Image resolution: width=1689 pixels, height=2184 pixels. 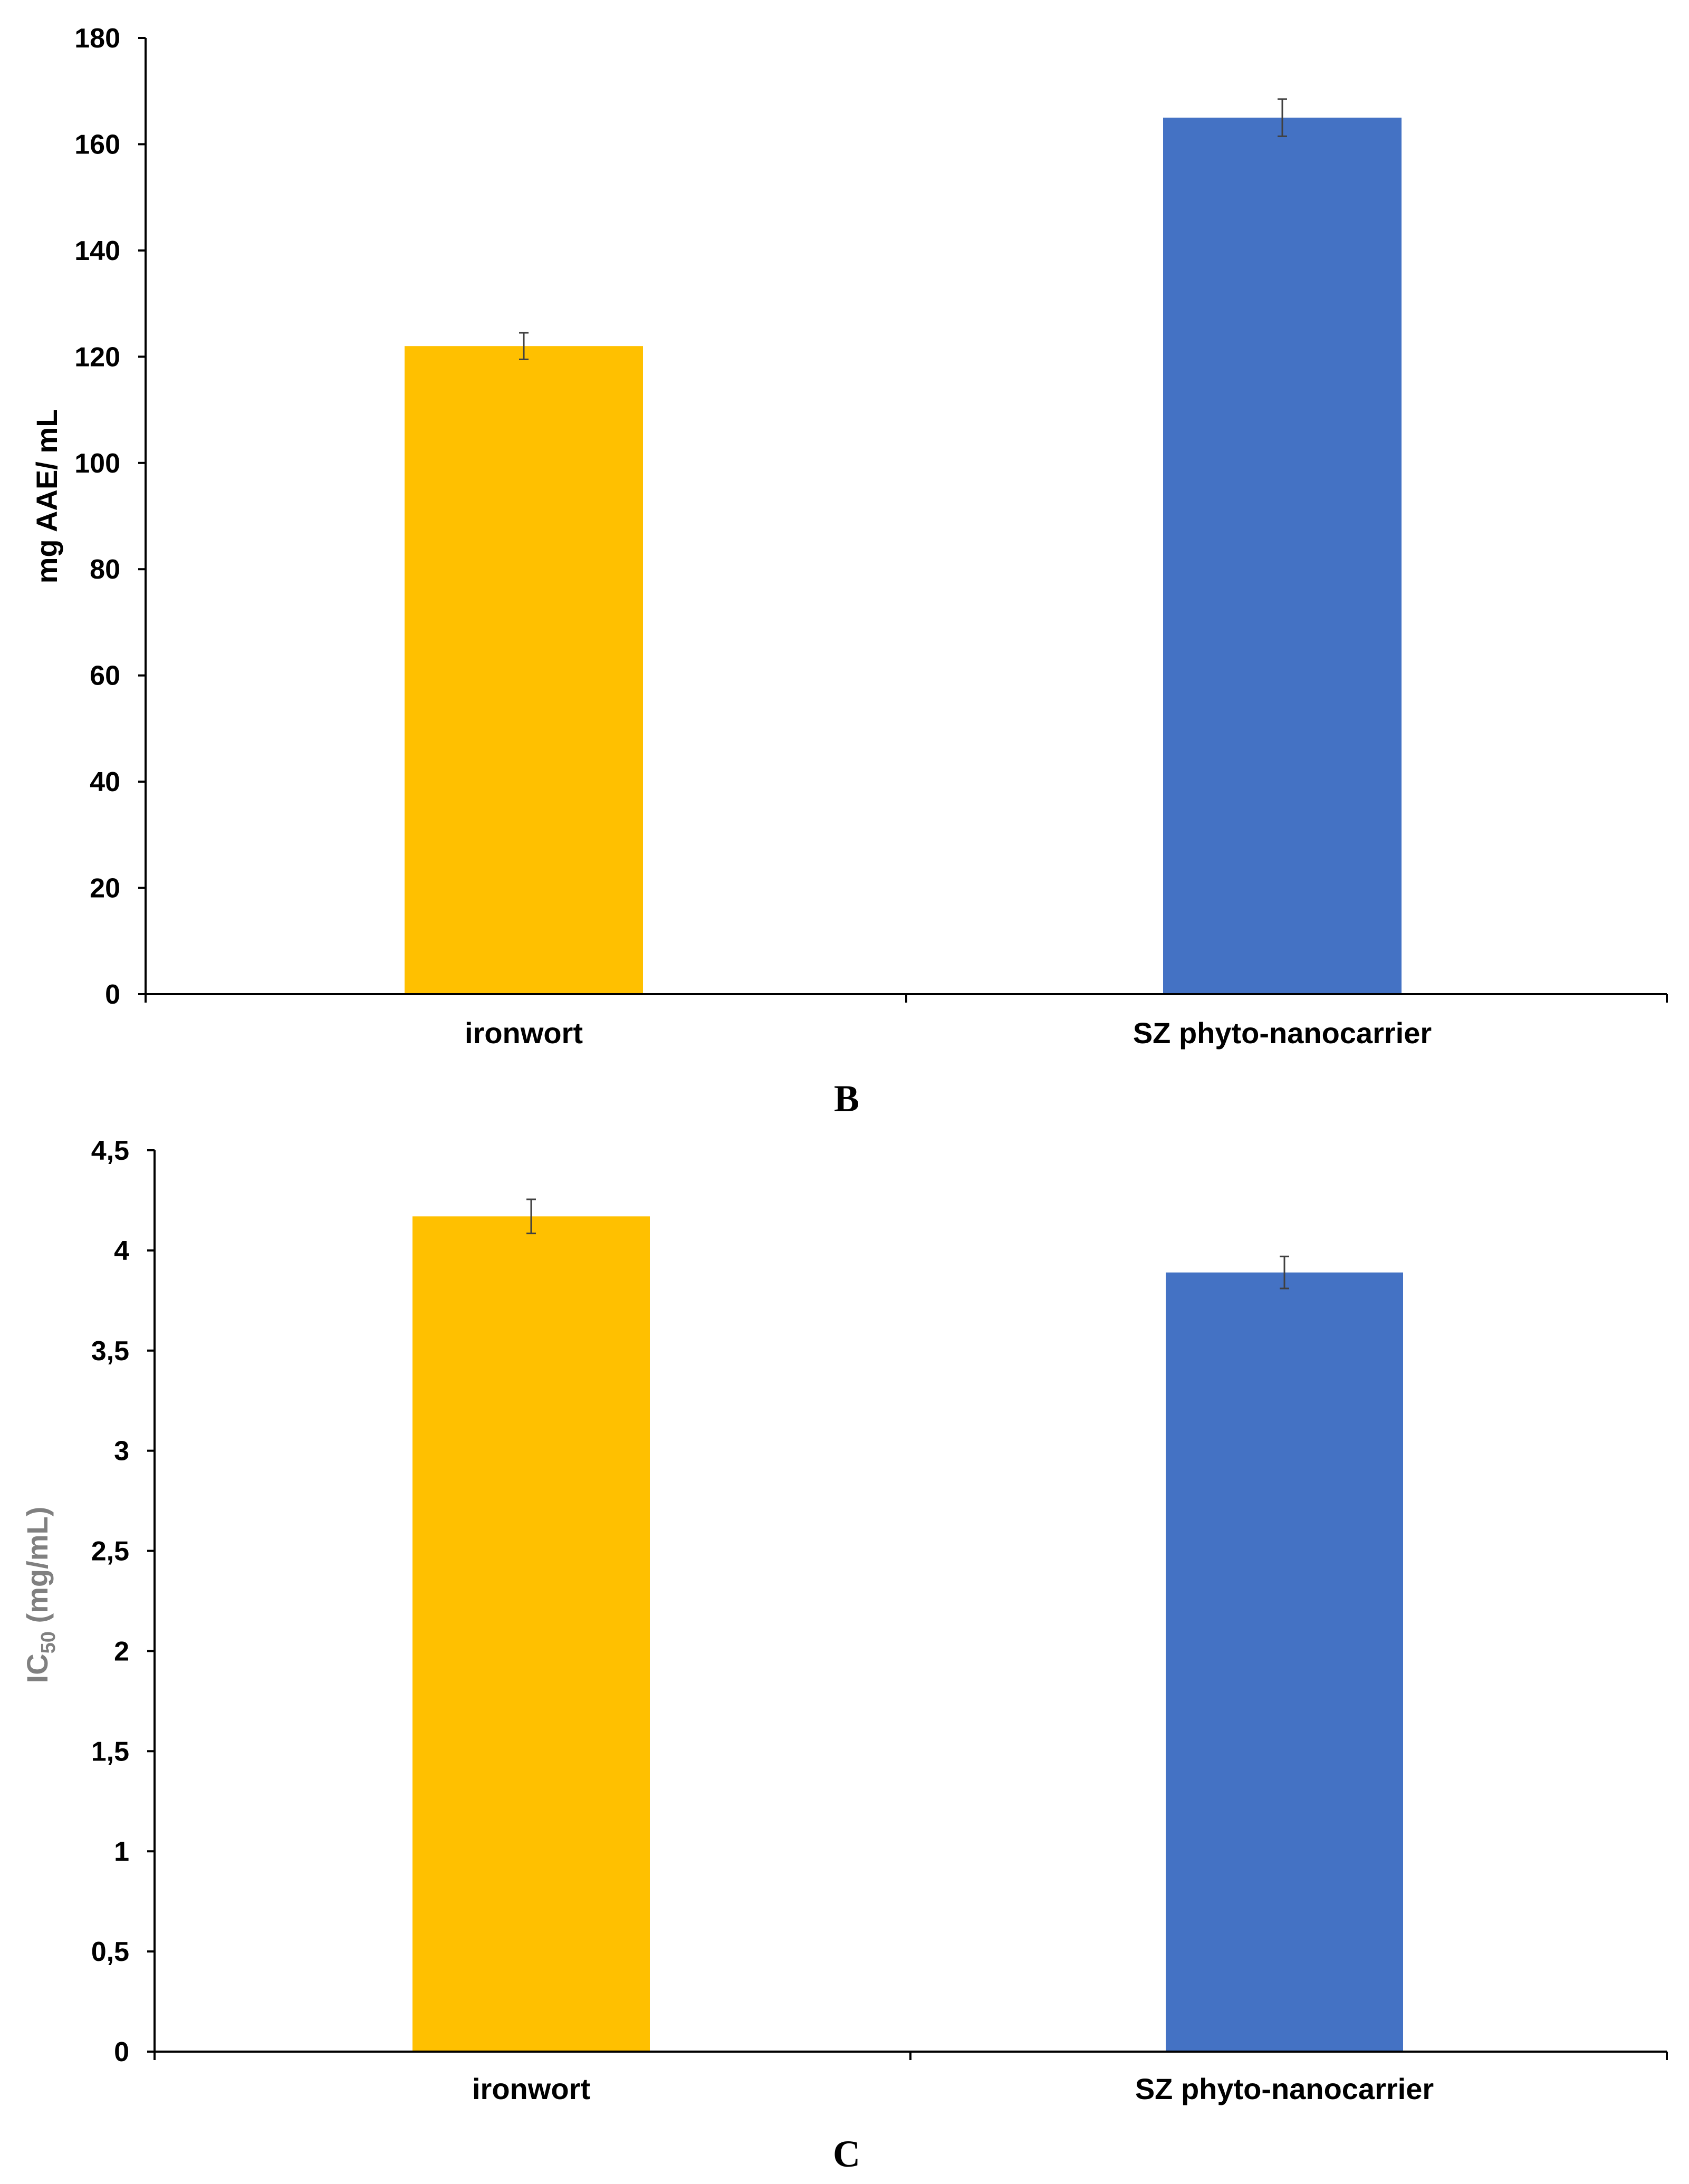 I want to click on chart-b-y-tick-label: 160, so click(x=97, y=144).